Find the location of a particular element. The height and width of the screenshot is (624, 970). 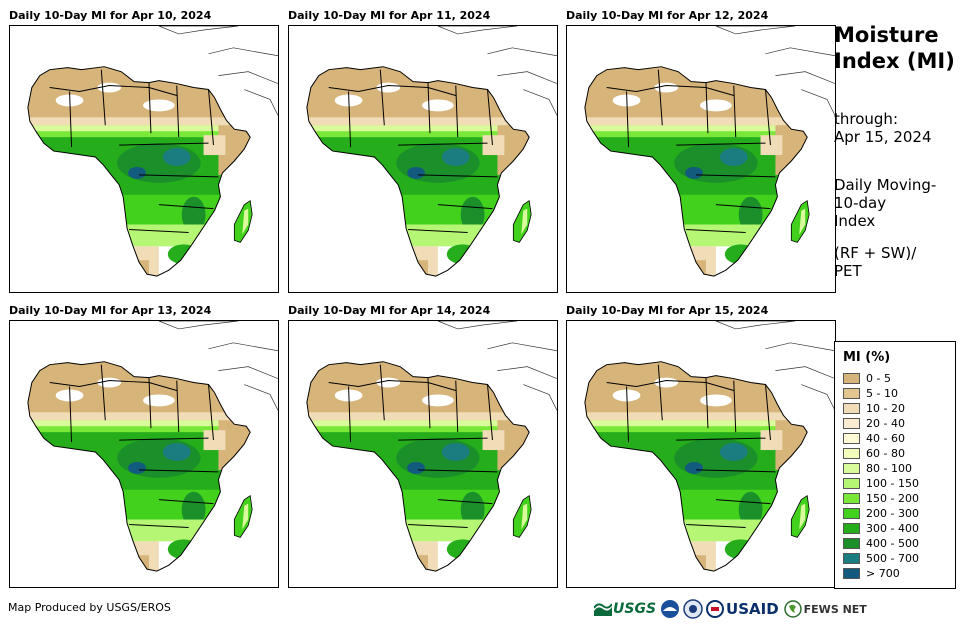

legend-item: 500 - 700 is located at coordinates (899, 558).